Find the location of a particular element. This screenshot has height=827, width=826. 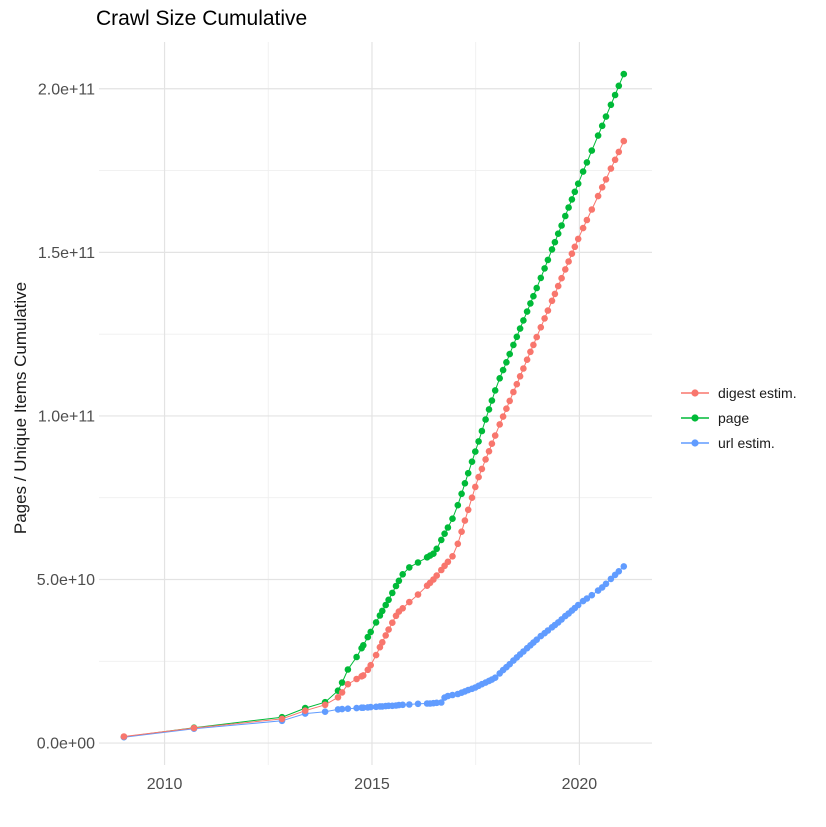

y-tick-label: 2.0e+11 is located at coordinates (66, 89).